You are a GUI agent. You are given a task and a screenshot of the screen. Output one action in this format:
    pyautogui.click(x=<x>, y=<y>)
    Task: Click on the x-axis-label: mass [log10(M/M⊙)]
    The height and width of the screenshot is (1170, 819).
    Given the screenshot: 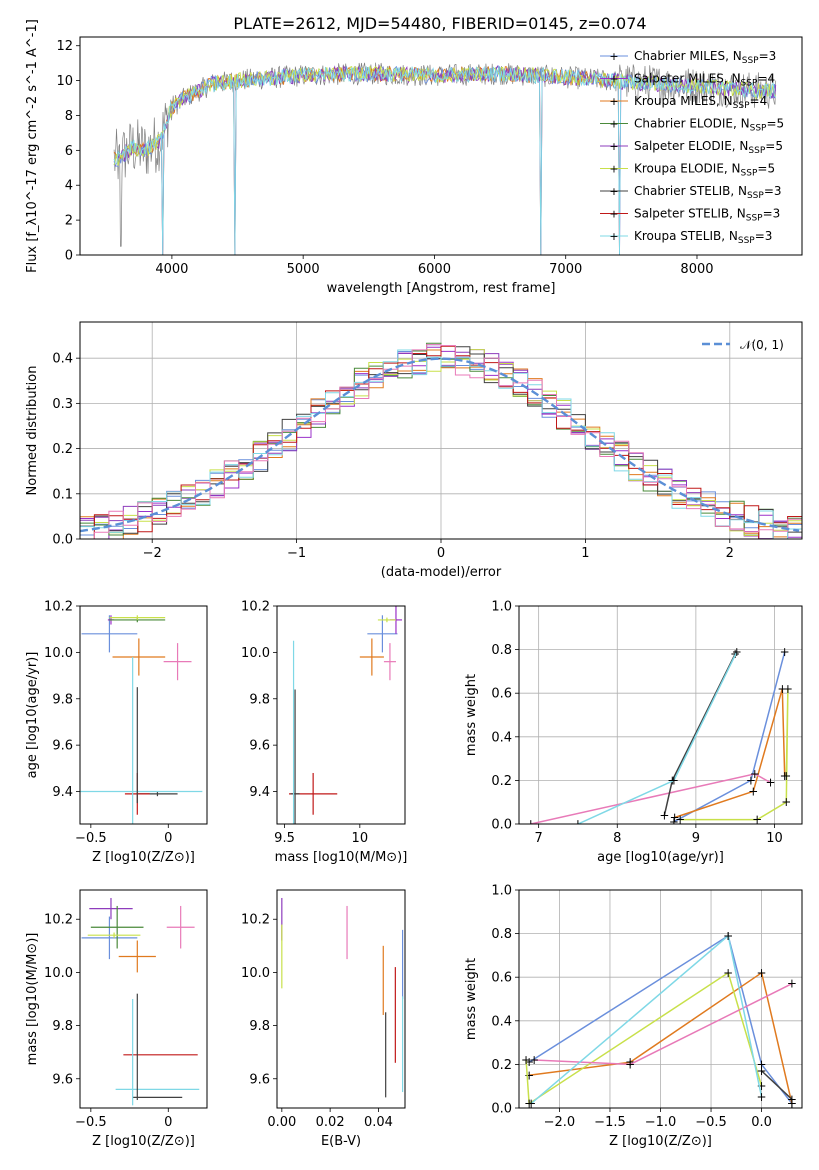 What is the action you would take?
    pyautogui.click(x=341, y=857)
    